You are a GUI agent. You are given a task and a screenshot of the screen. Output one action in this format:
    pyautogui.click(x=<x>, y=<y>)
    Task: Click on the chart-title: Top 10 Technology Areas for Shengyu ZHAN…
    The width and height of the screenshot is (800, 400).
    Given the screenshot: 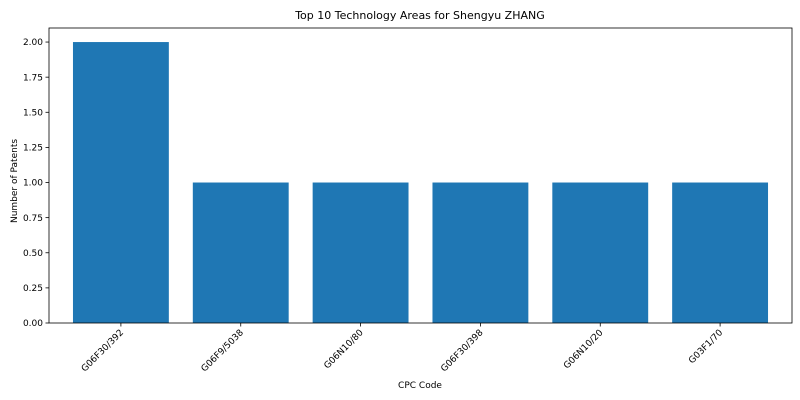 What is the action you would take?
    pyautogui.click(x=419, y=15)
    